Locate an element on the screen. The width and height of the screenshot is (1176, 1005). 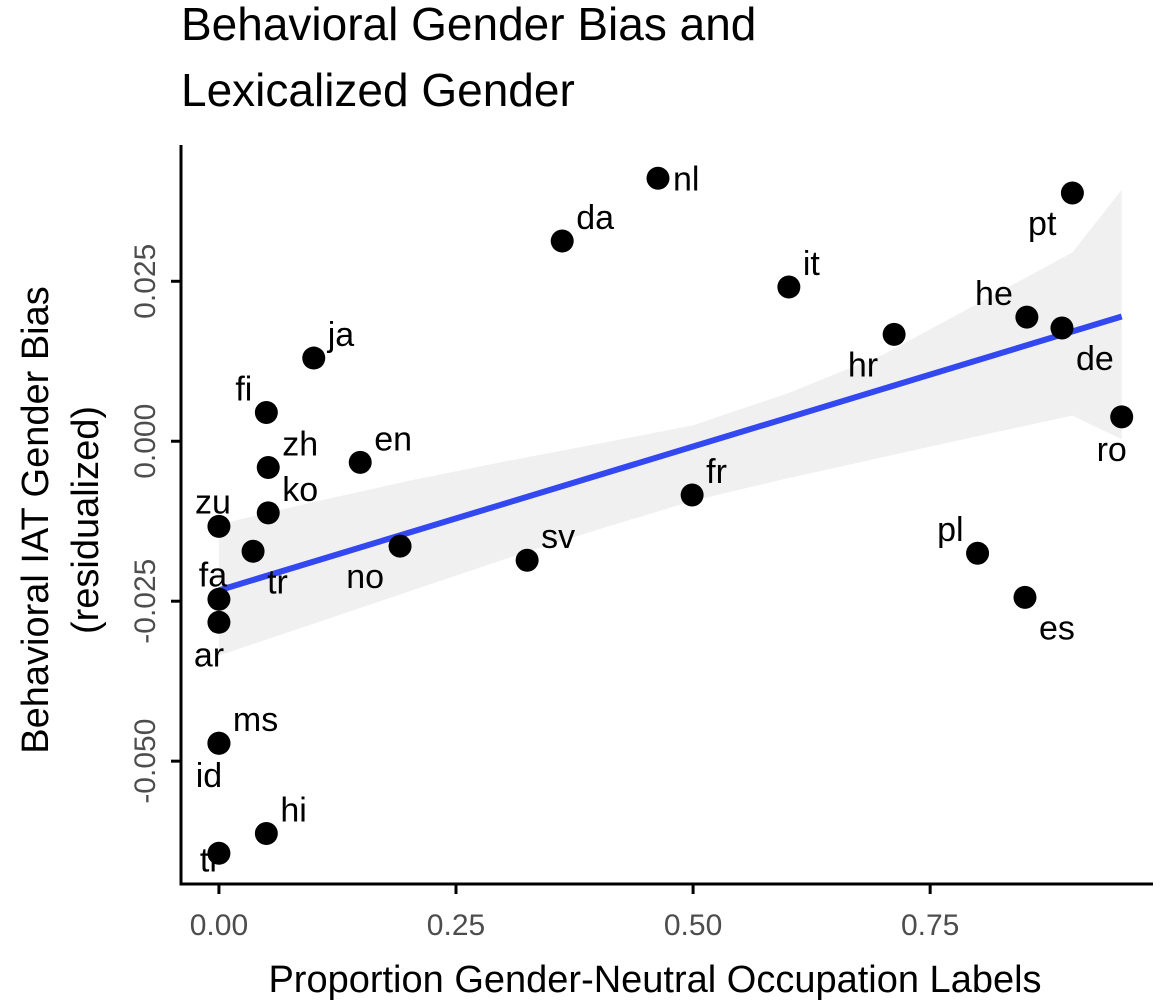
chart-title-line-1: Behavioral Gender Bias and is located at coordinates (468, 25).